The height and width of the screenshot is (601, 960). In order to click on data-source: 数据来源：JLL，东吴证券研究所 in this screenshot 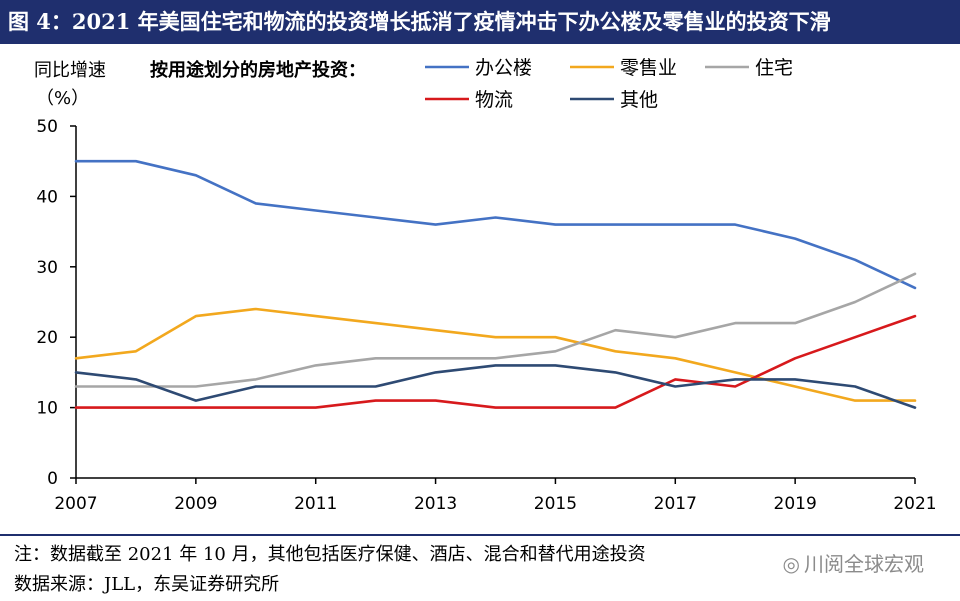, I will do `click(147, 584)`.